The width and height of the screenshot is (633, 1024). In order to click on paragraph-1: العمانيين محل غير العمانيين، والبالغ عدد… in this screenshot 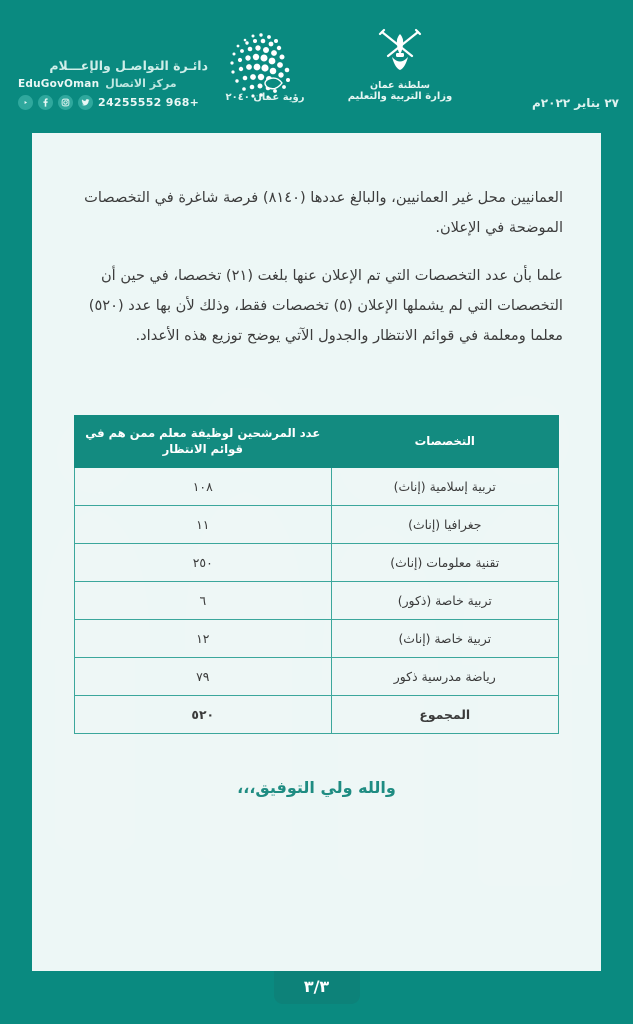, I will do `click(323, 212)`.